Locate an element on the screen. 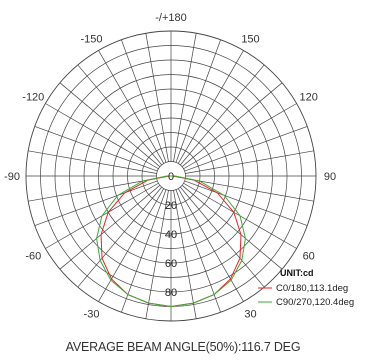  legend-label-c90: C90/270,120.4deg is located at coordinates (315, 302).